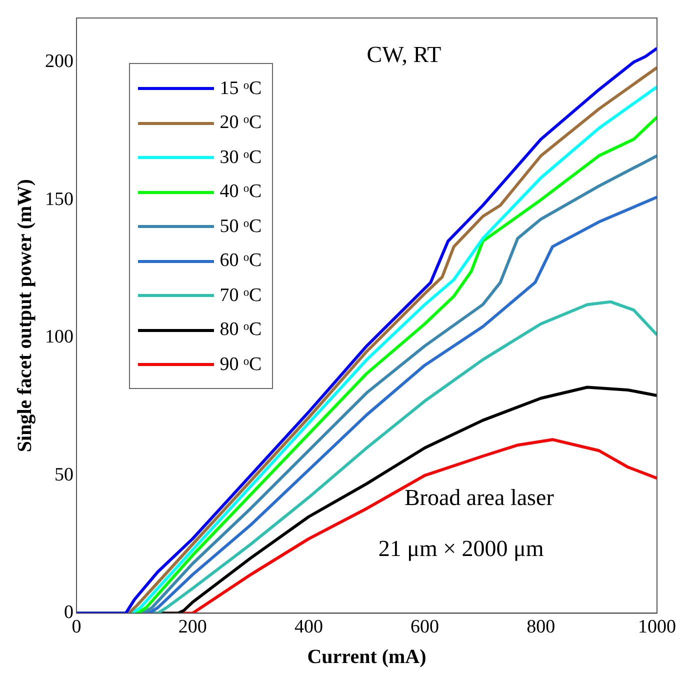 This screenshot has height=682, width=683. Describe the element at coordinates (425, 627) in the screenshot. I see `x-tick-label: 600` at that location.